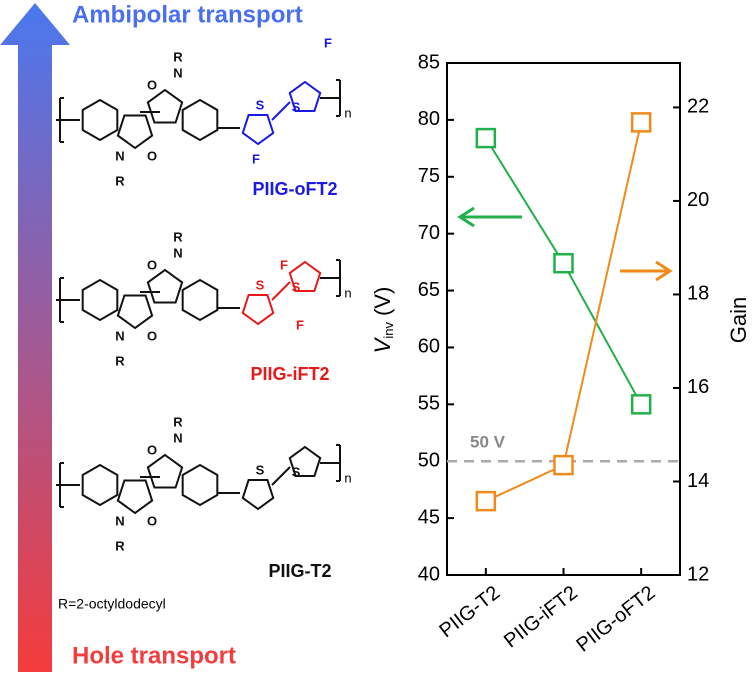 The height and width of the screenshot is (680, 756). I want to click on y2-tick-label: 14, so click(698, 481).